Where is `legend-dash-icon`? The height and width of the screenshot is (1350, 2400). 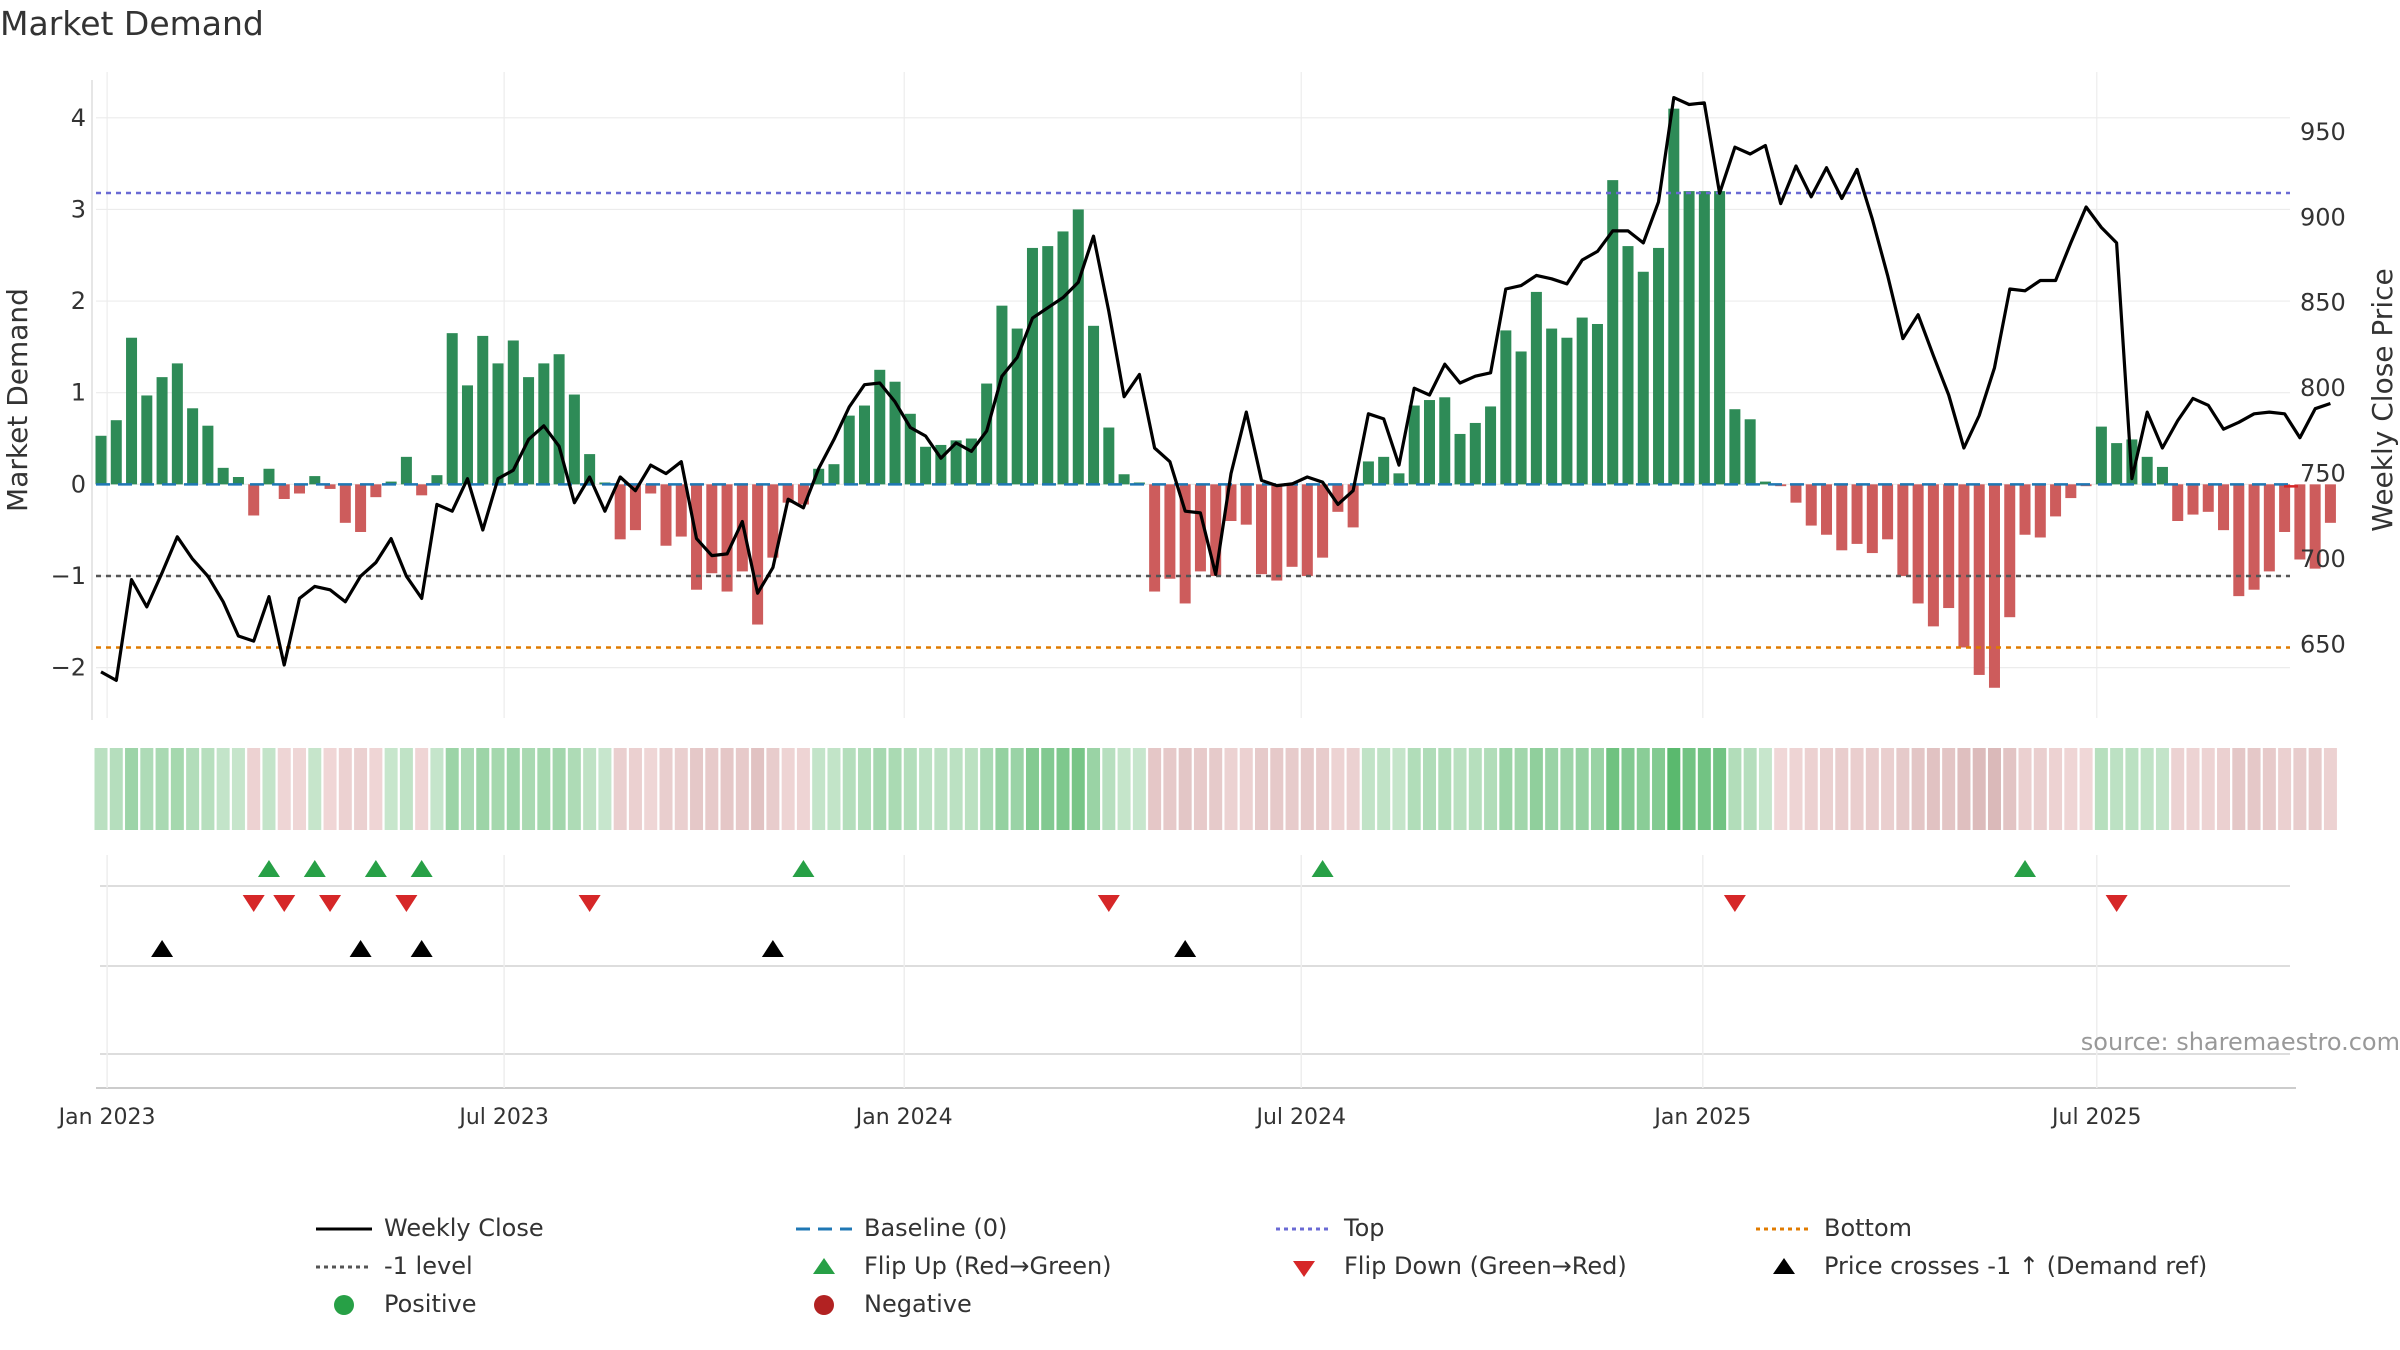 legend-dash-icon is located at coordinates (824, 1229).